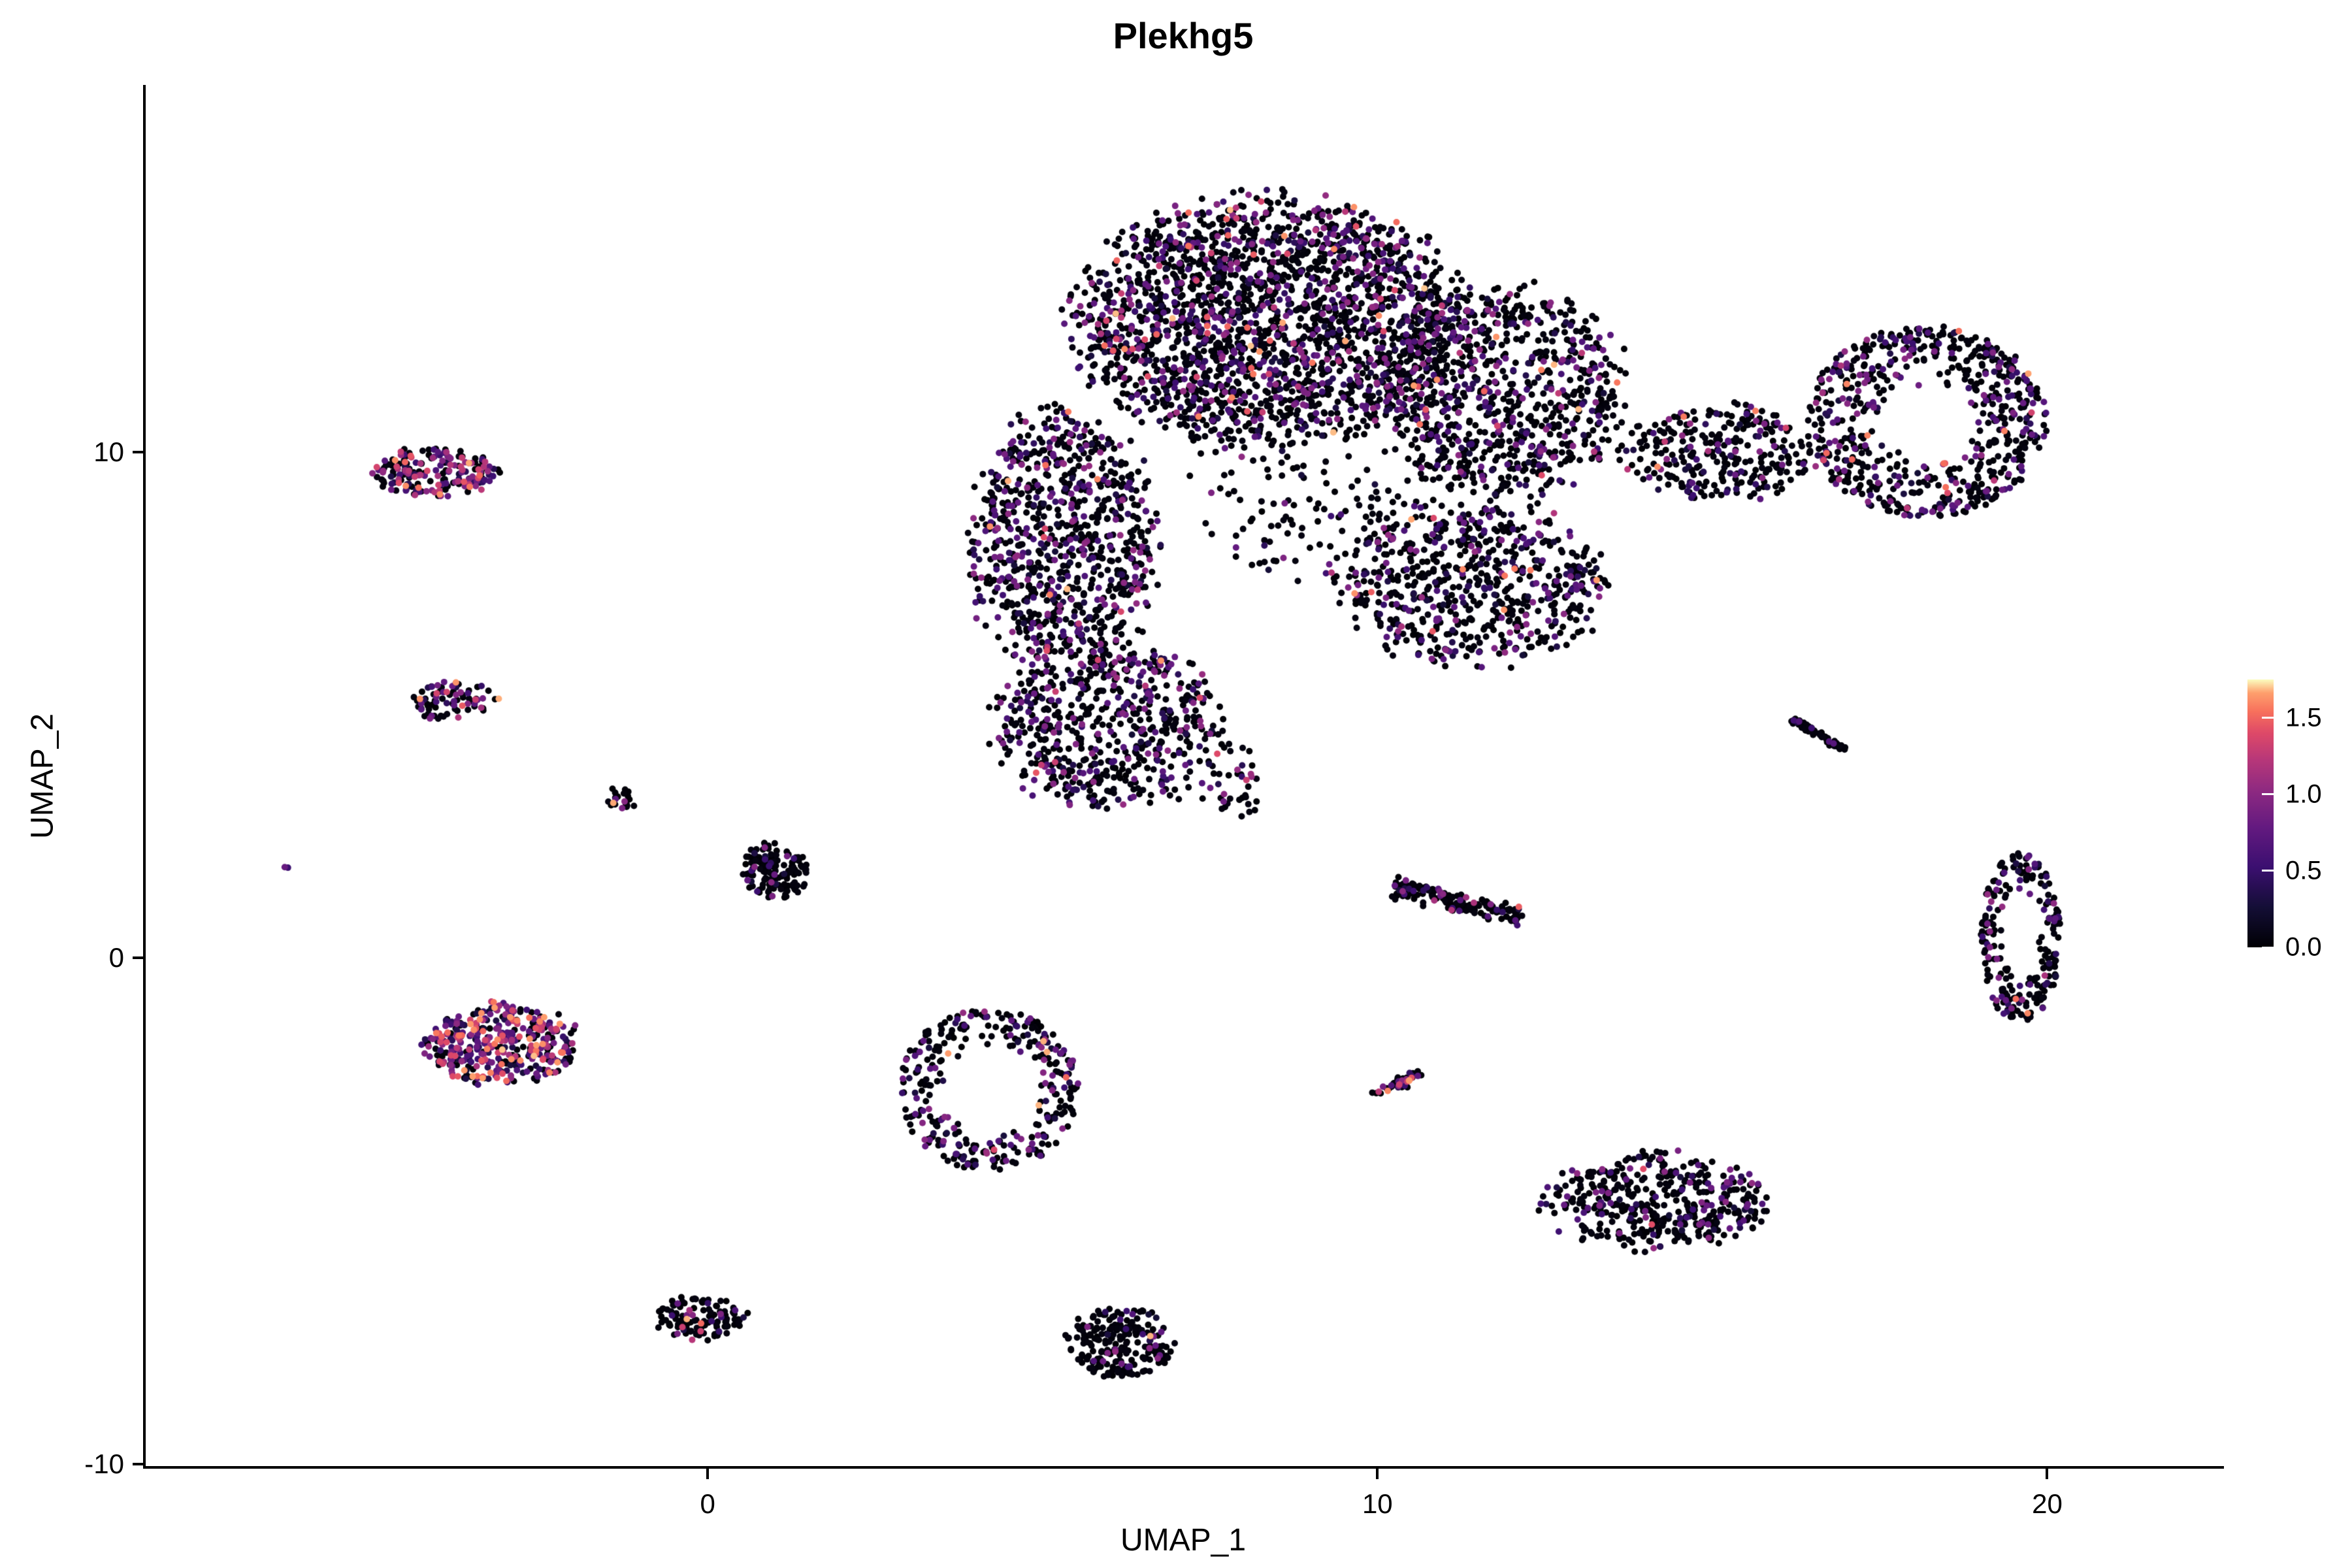  What do you see at coordinates (2047, 1503) in the screenshot?
I see `x-tick-label: 20` at bounding box center [2047, 1503].